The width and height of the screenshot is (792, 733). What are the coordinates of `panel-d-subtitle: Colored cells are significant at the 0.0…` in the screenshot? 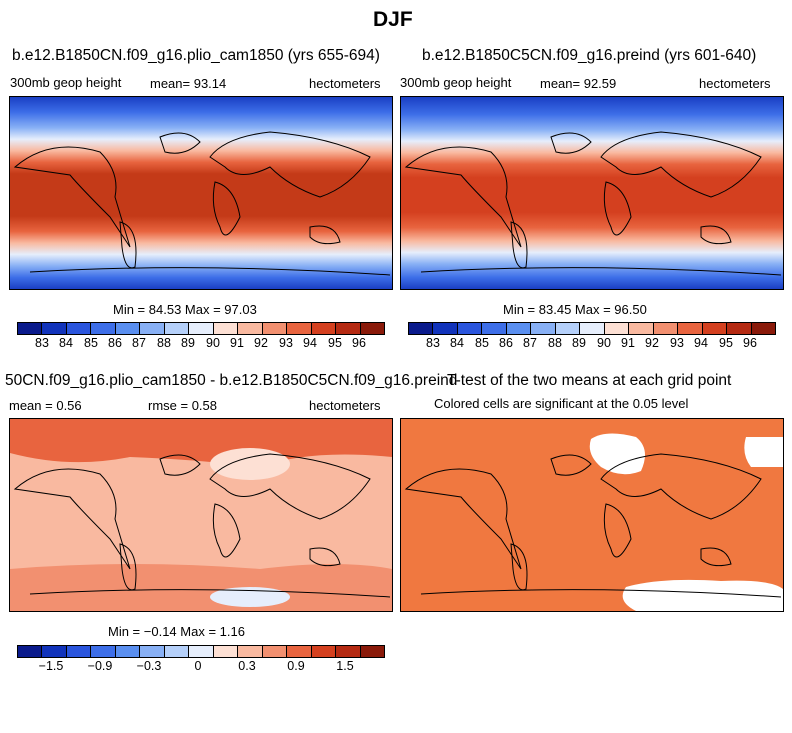 It's located at (561, 403).